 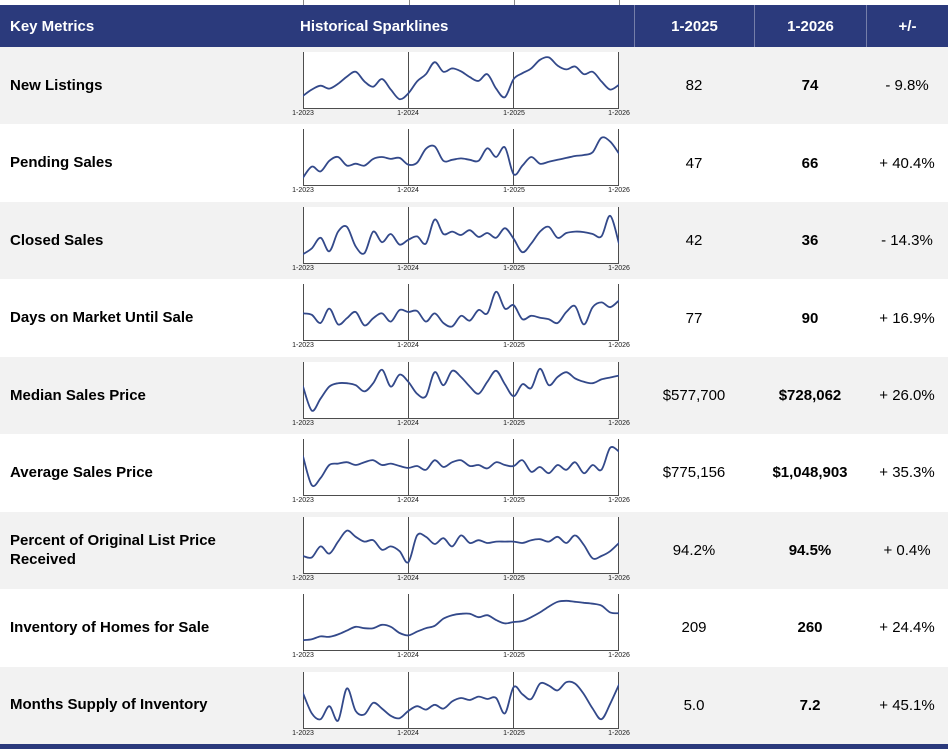 I want to click on metric-label: Percent of Original List Price Received, so click(x=113, y=550).